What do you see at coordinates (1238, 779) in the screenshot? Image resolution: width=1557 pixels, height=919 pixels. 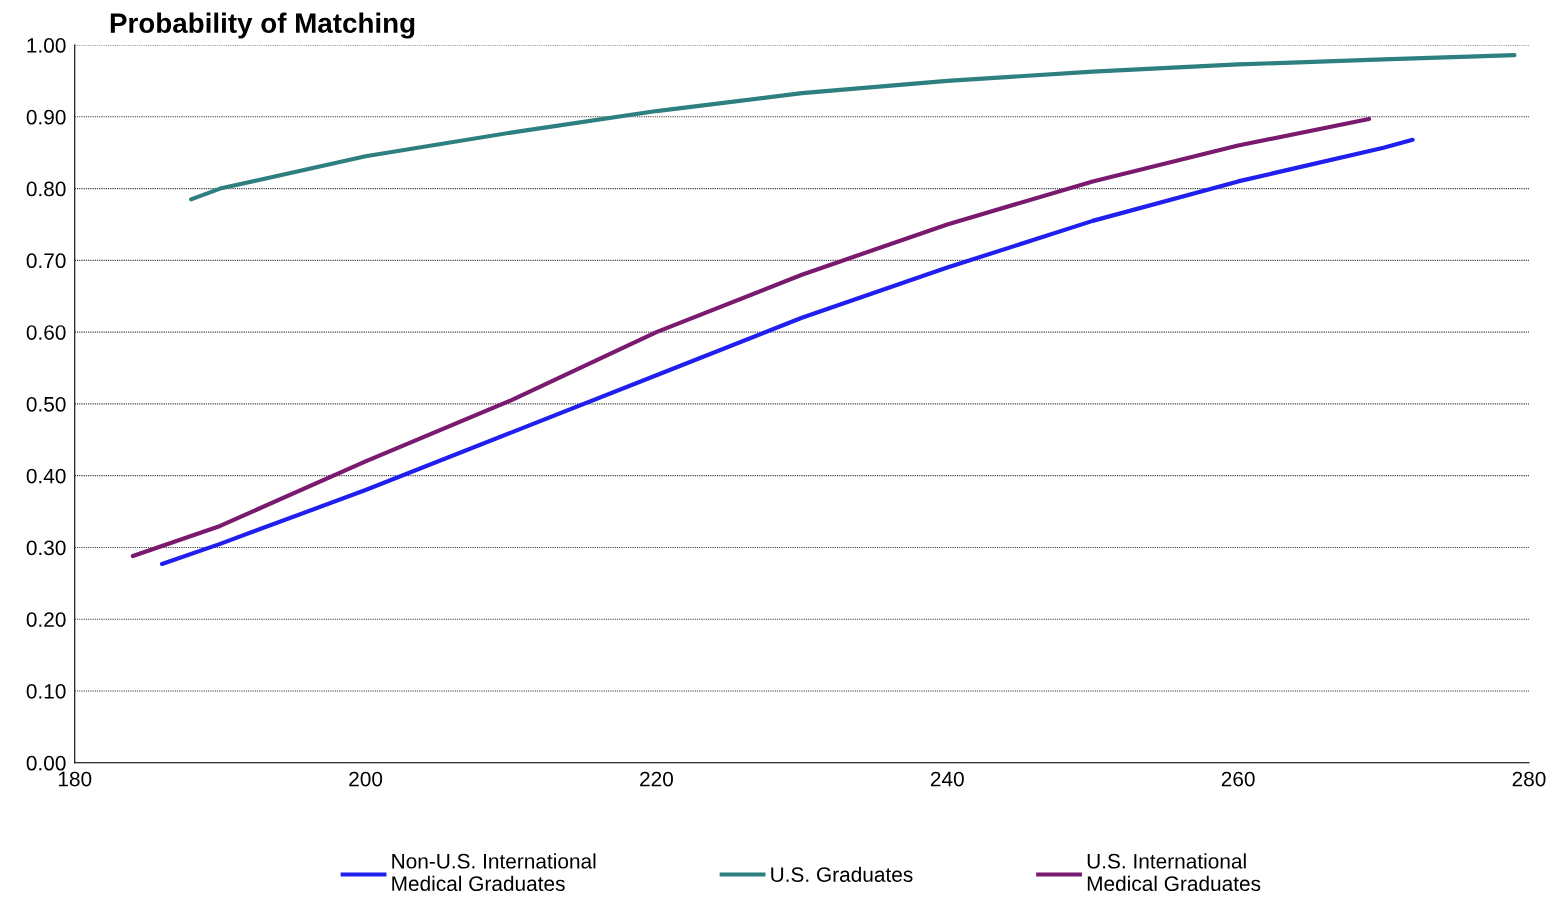 I see `x-tick-label: 260` at bounding box center [1238, 779].